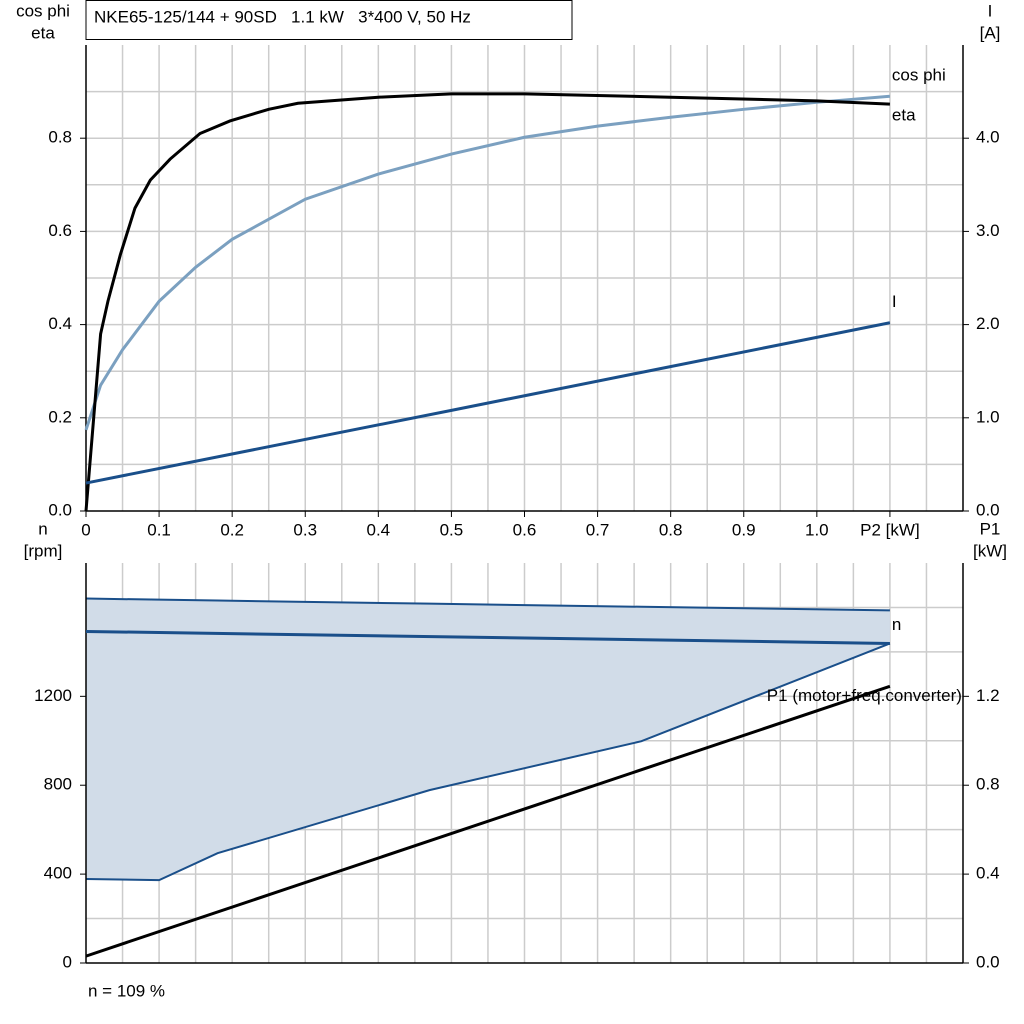 The image size is (1024, 1024). I want to click on y-tick-label: 0.6, so click(60, 230).